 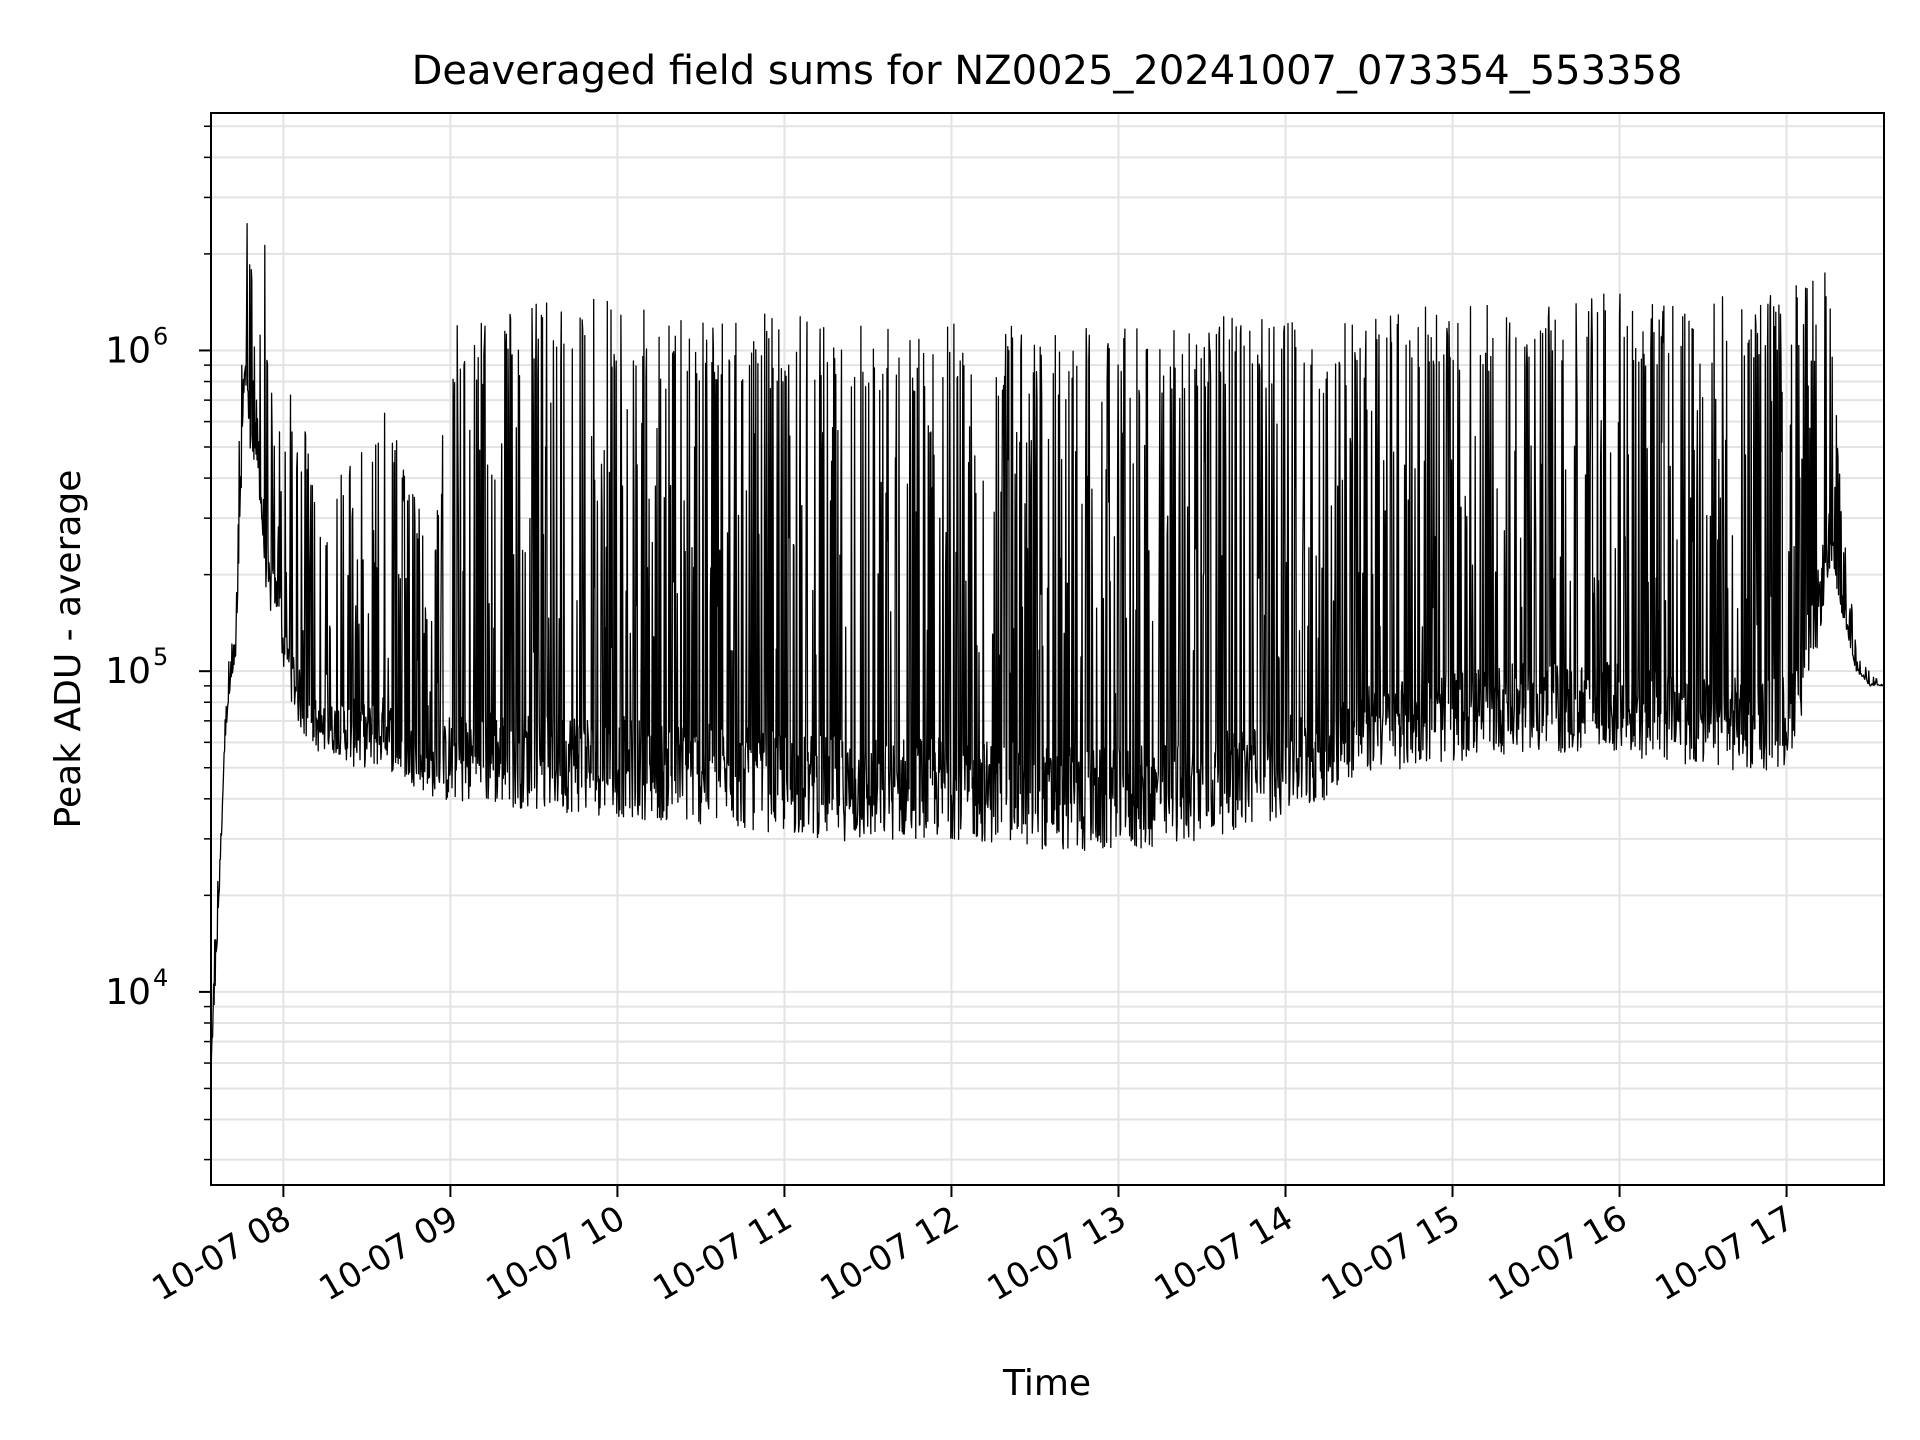 I want to click on y-tick-exponent: 6, so click(x=160, y=336).